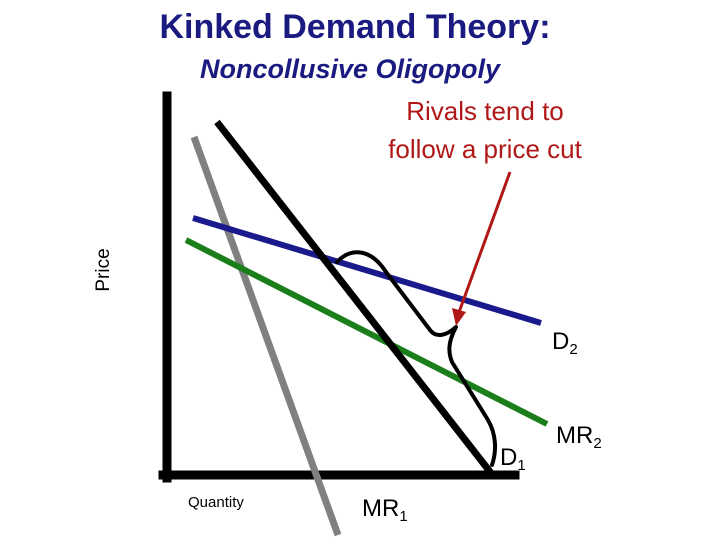 The width and height of the screenshot is (720, 540). I want to click on d1-label-name: D, so click(509, 457).